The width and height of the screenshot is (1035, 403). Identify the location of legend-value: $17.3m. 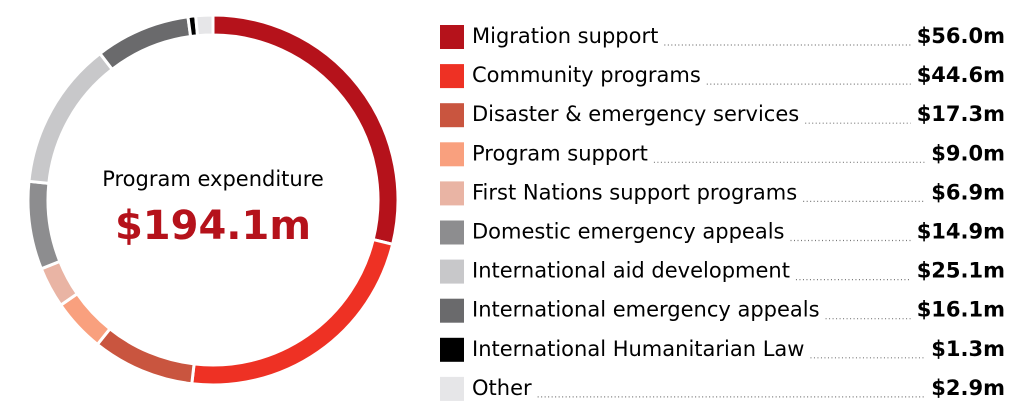
(961, 114).